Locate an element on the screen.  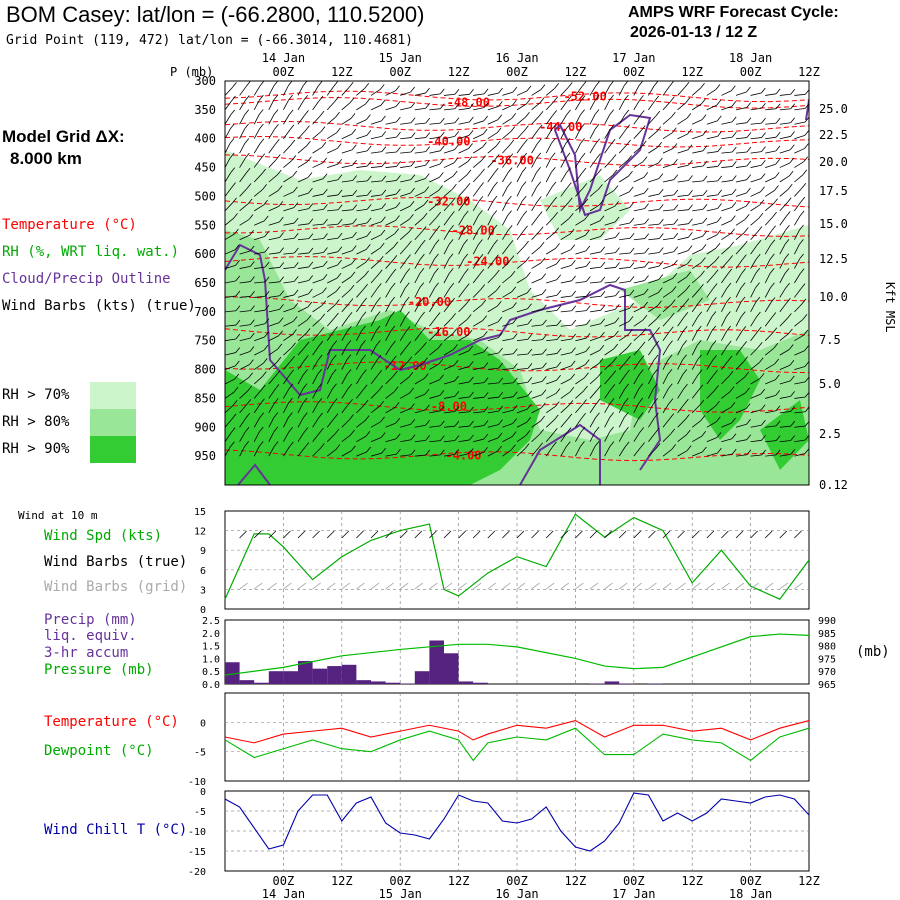
cloud-outline is located at coordinates (560, 454).